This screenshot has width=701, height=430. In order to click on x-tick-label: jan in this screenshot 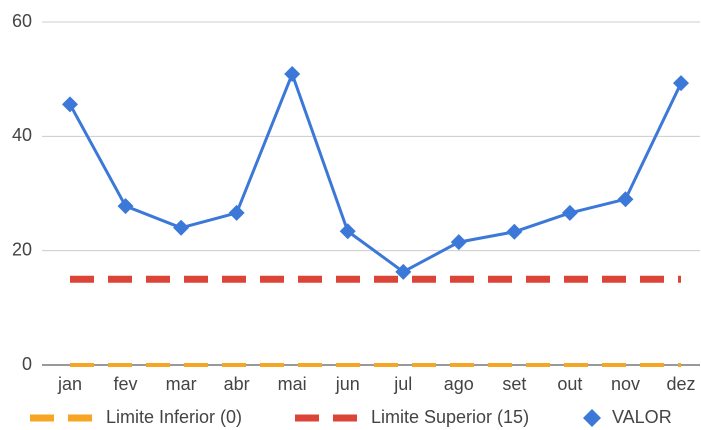, I will do `click(69, 384)`.